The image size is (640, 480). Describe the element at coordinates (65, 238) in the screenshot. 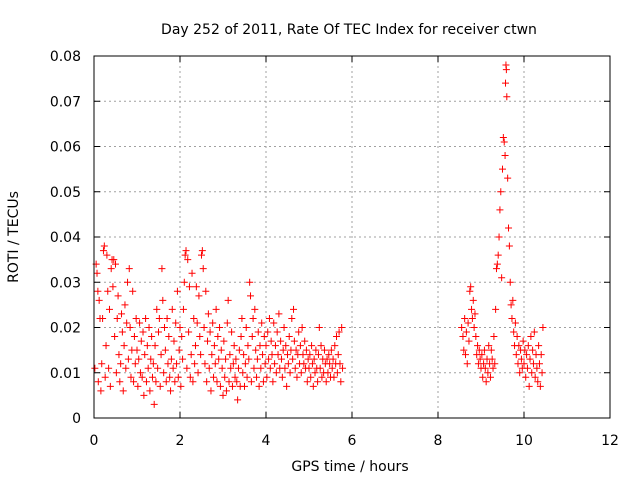

I see `y-tick-labels: 0 0.01 0.02 0.03 0.04 0.05 0.06 0.07 0.08` at that location.